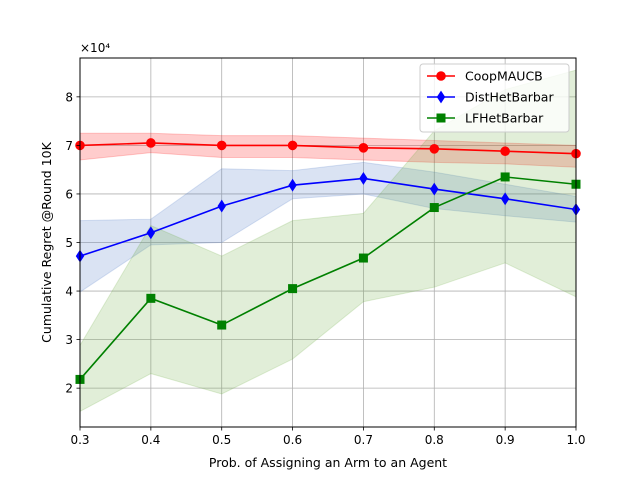  Describe the element at coordinates (434, 440) in the screenshot. I see `x-tick-label: 0.8` at that location.